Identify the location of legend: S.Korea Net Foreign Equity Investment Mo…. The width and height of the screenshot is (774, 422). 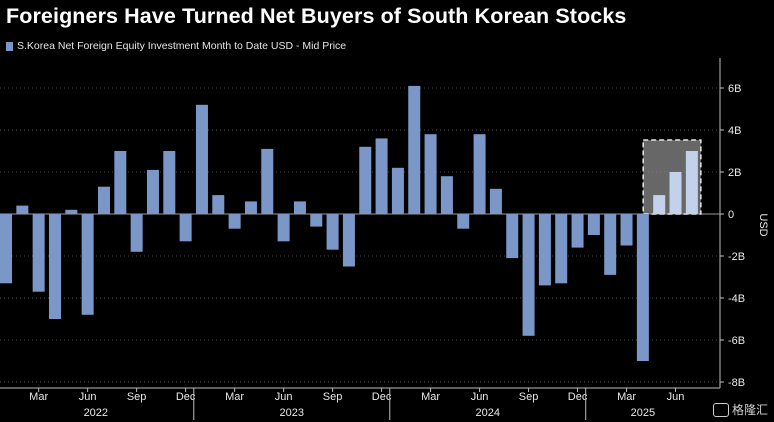
(176, 46).